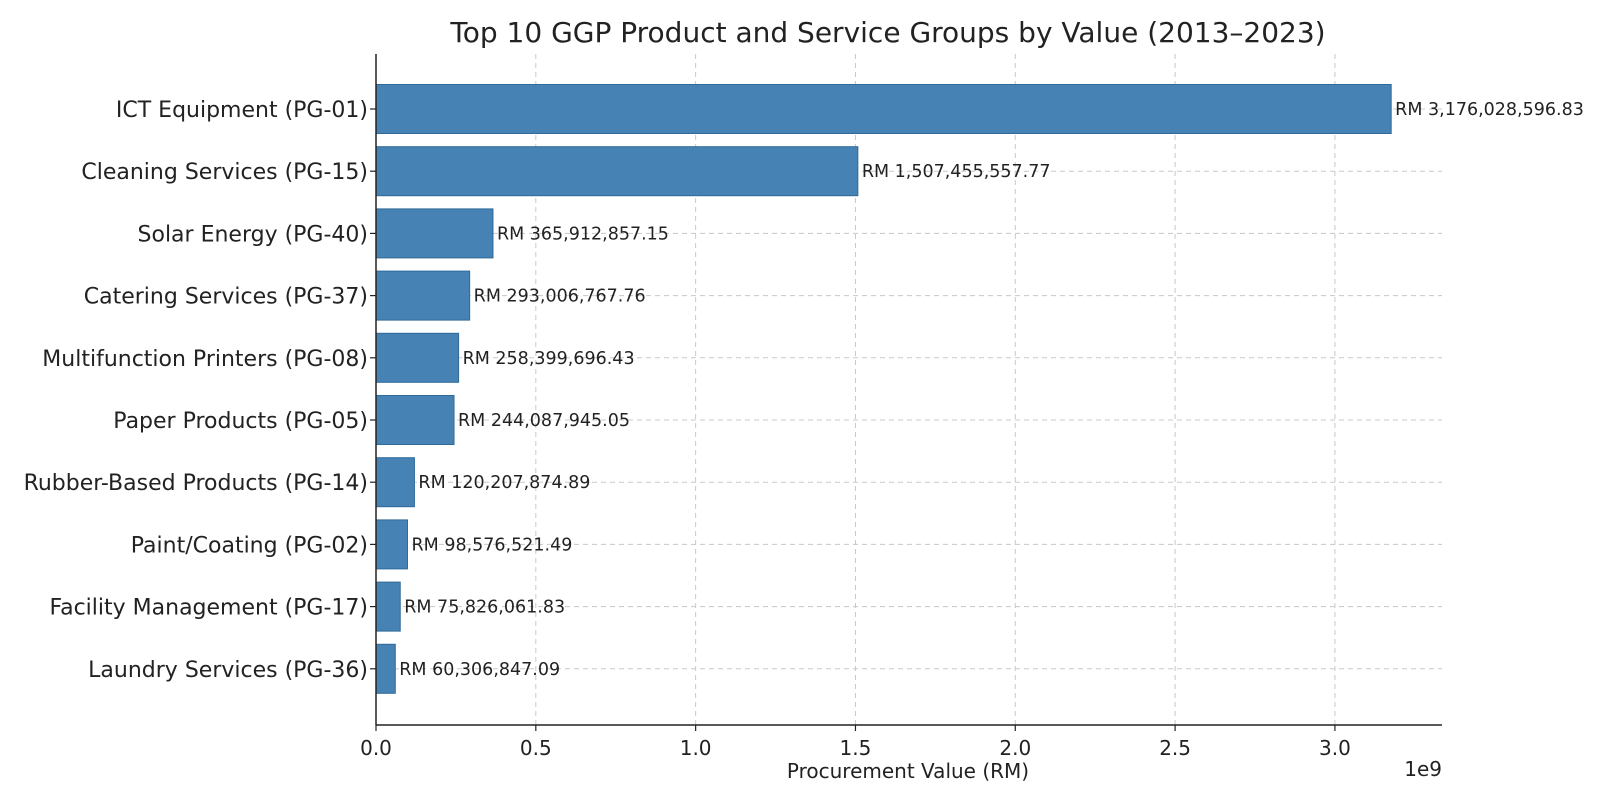  What do you see at coordinates (226, 297) in the screenshot?
I see `category-label: Catering Services (PG-37)` at bounding box center [226, 297].